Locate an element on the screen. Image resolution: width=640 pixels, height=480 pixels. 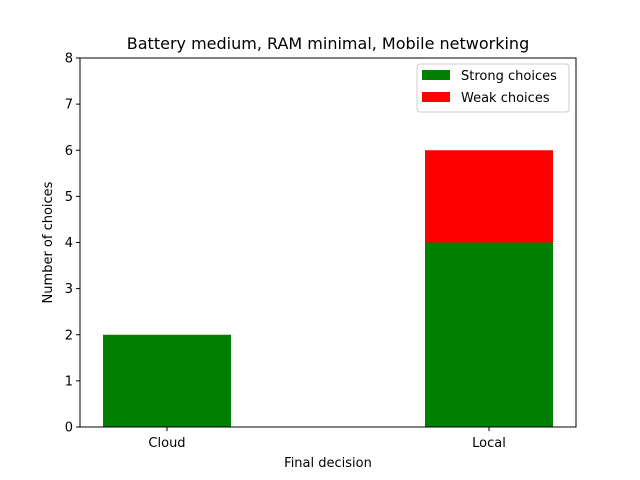
bar-cloud-strong is located at coordinates (167, 380).